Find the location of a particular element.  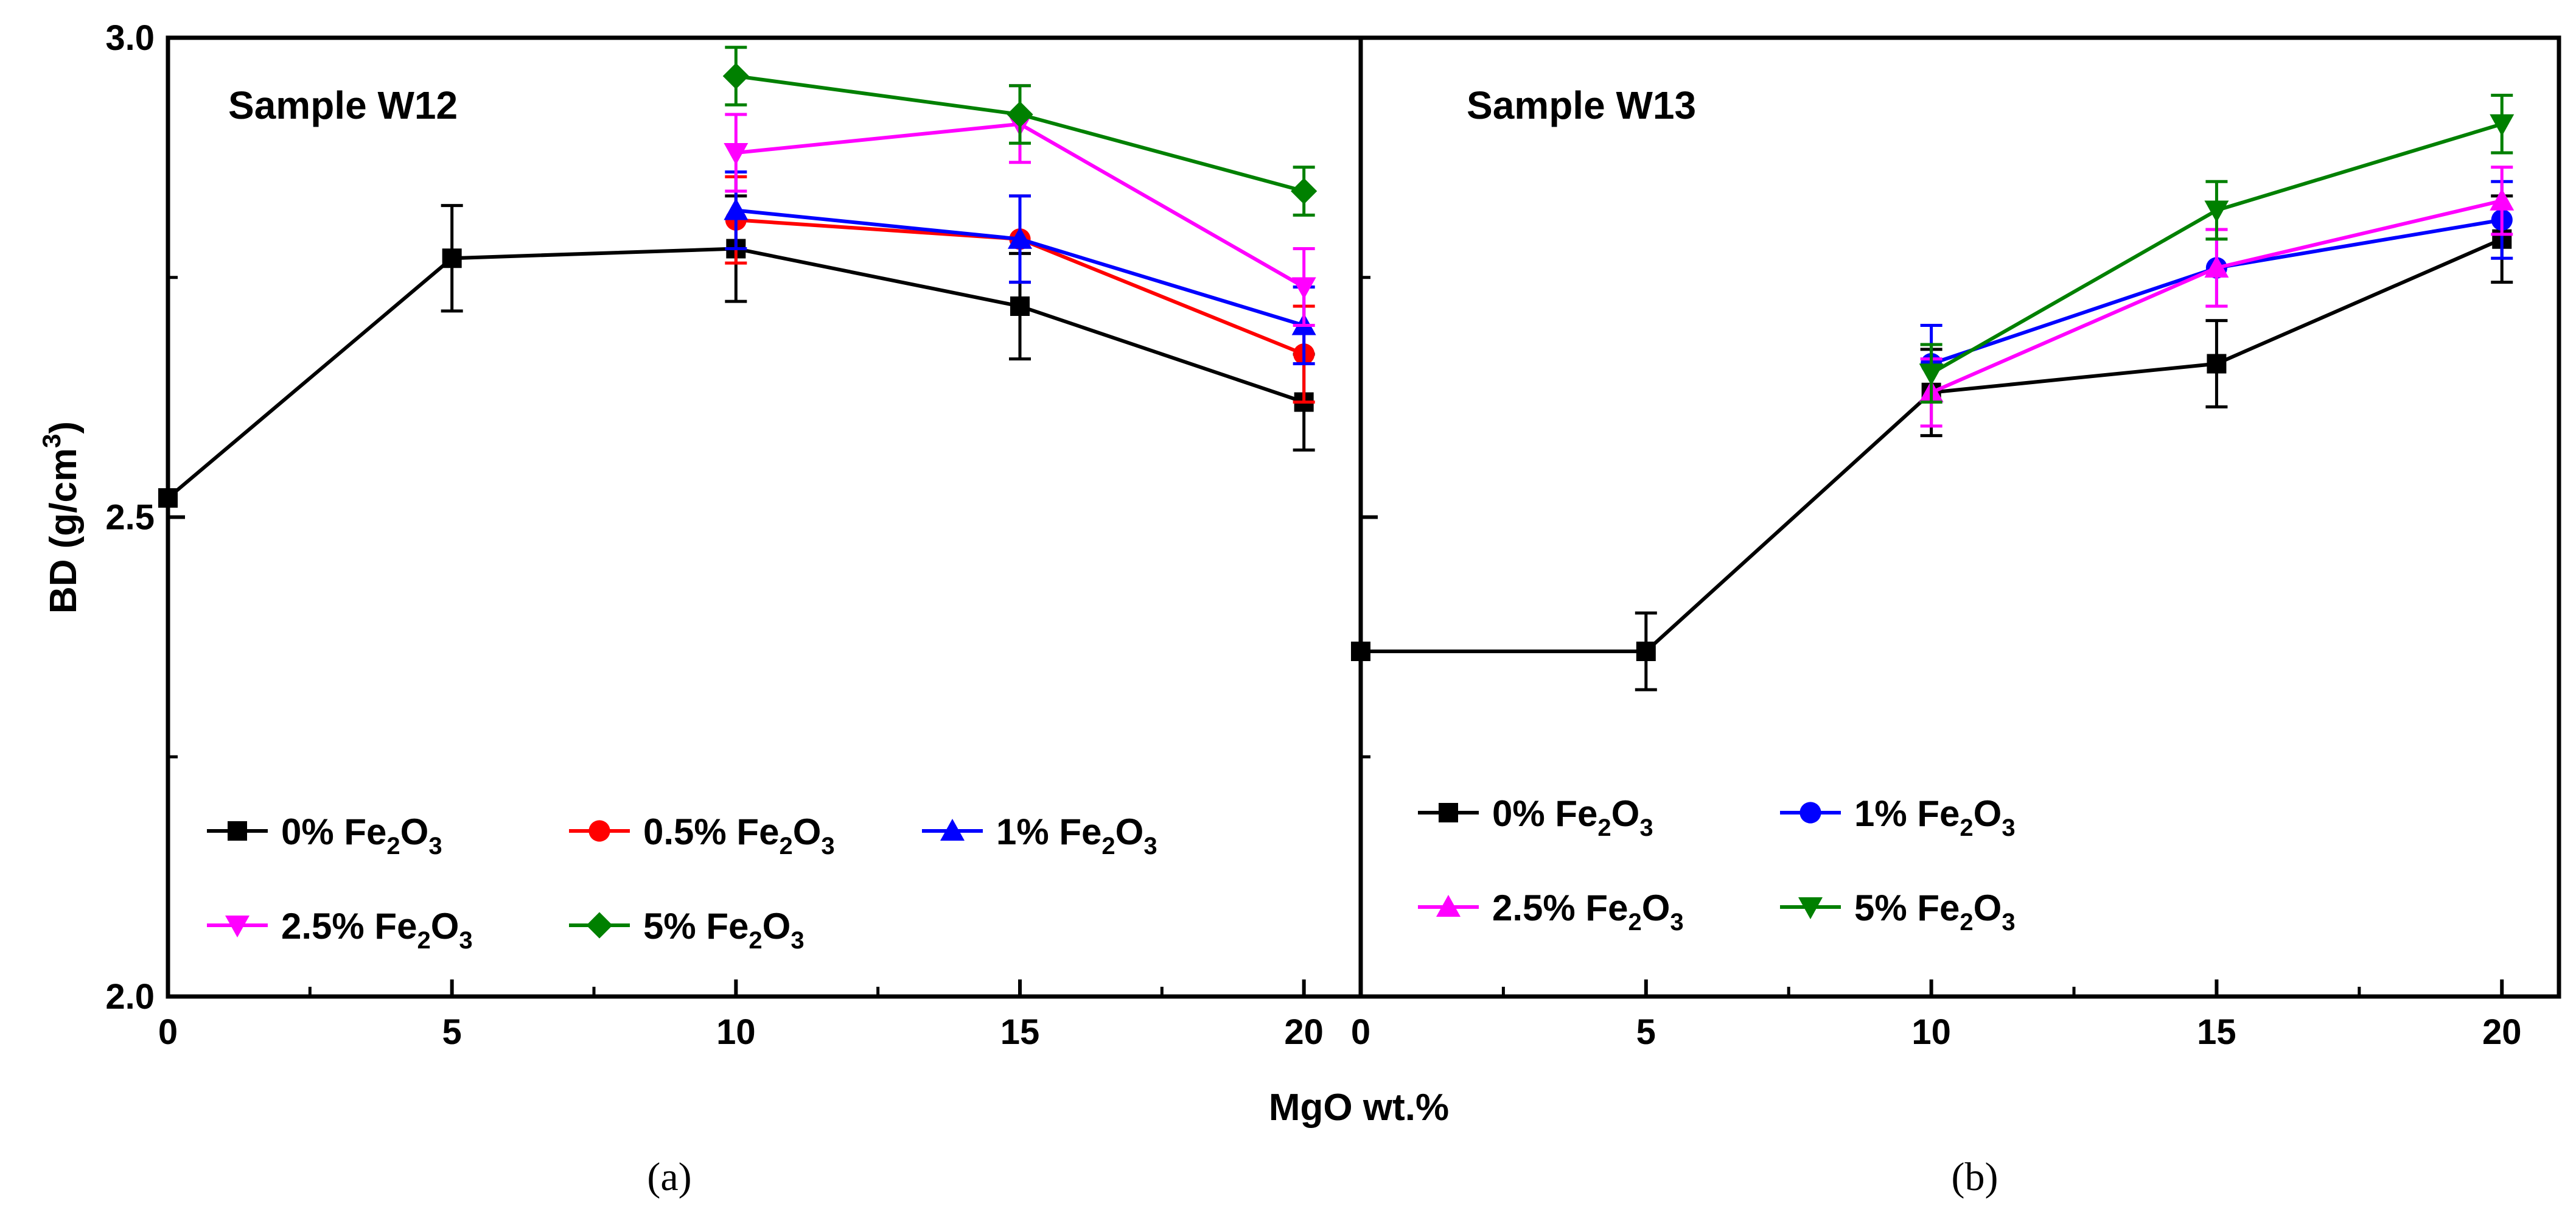

legend-label-main: 5% Fe is located at coordinates (696, 926).